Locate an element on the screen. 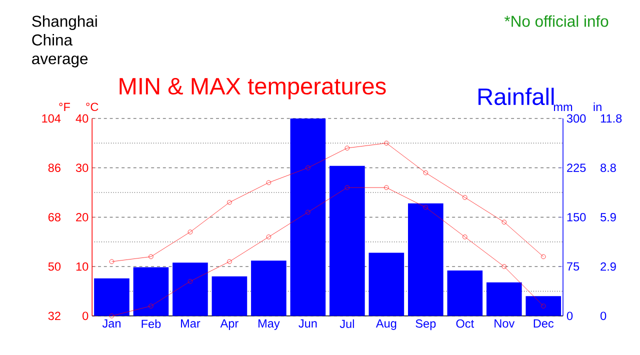 This screenshot has height=355, width=640. x-tick-label: Apr is located at coordinates (229, 324).